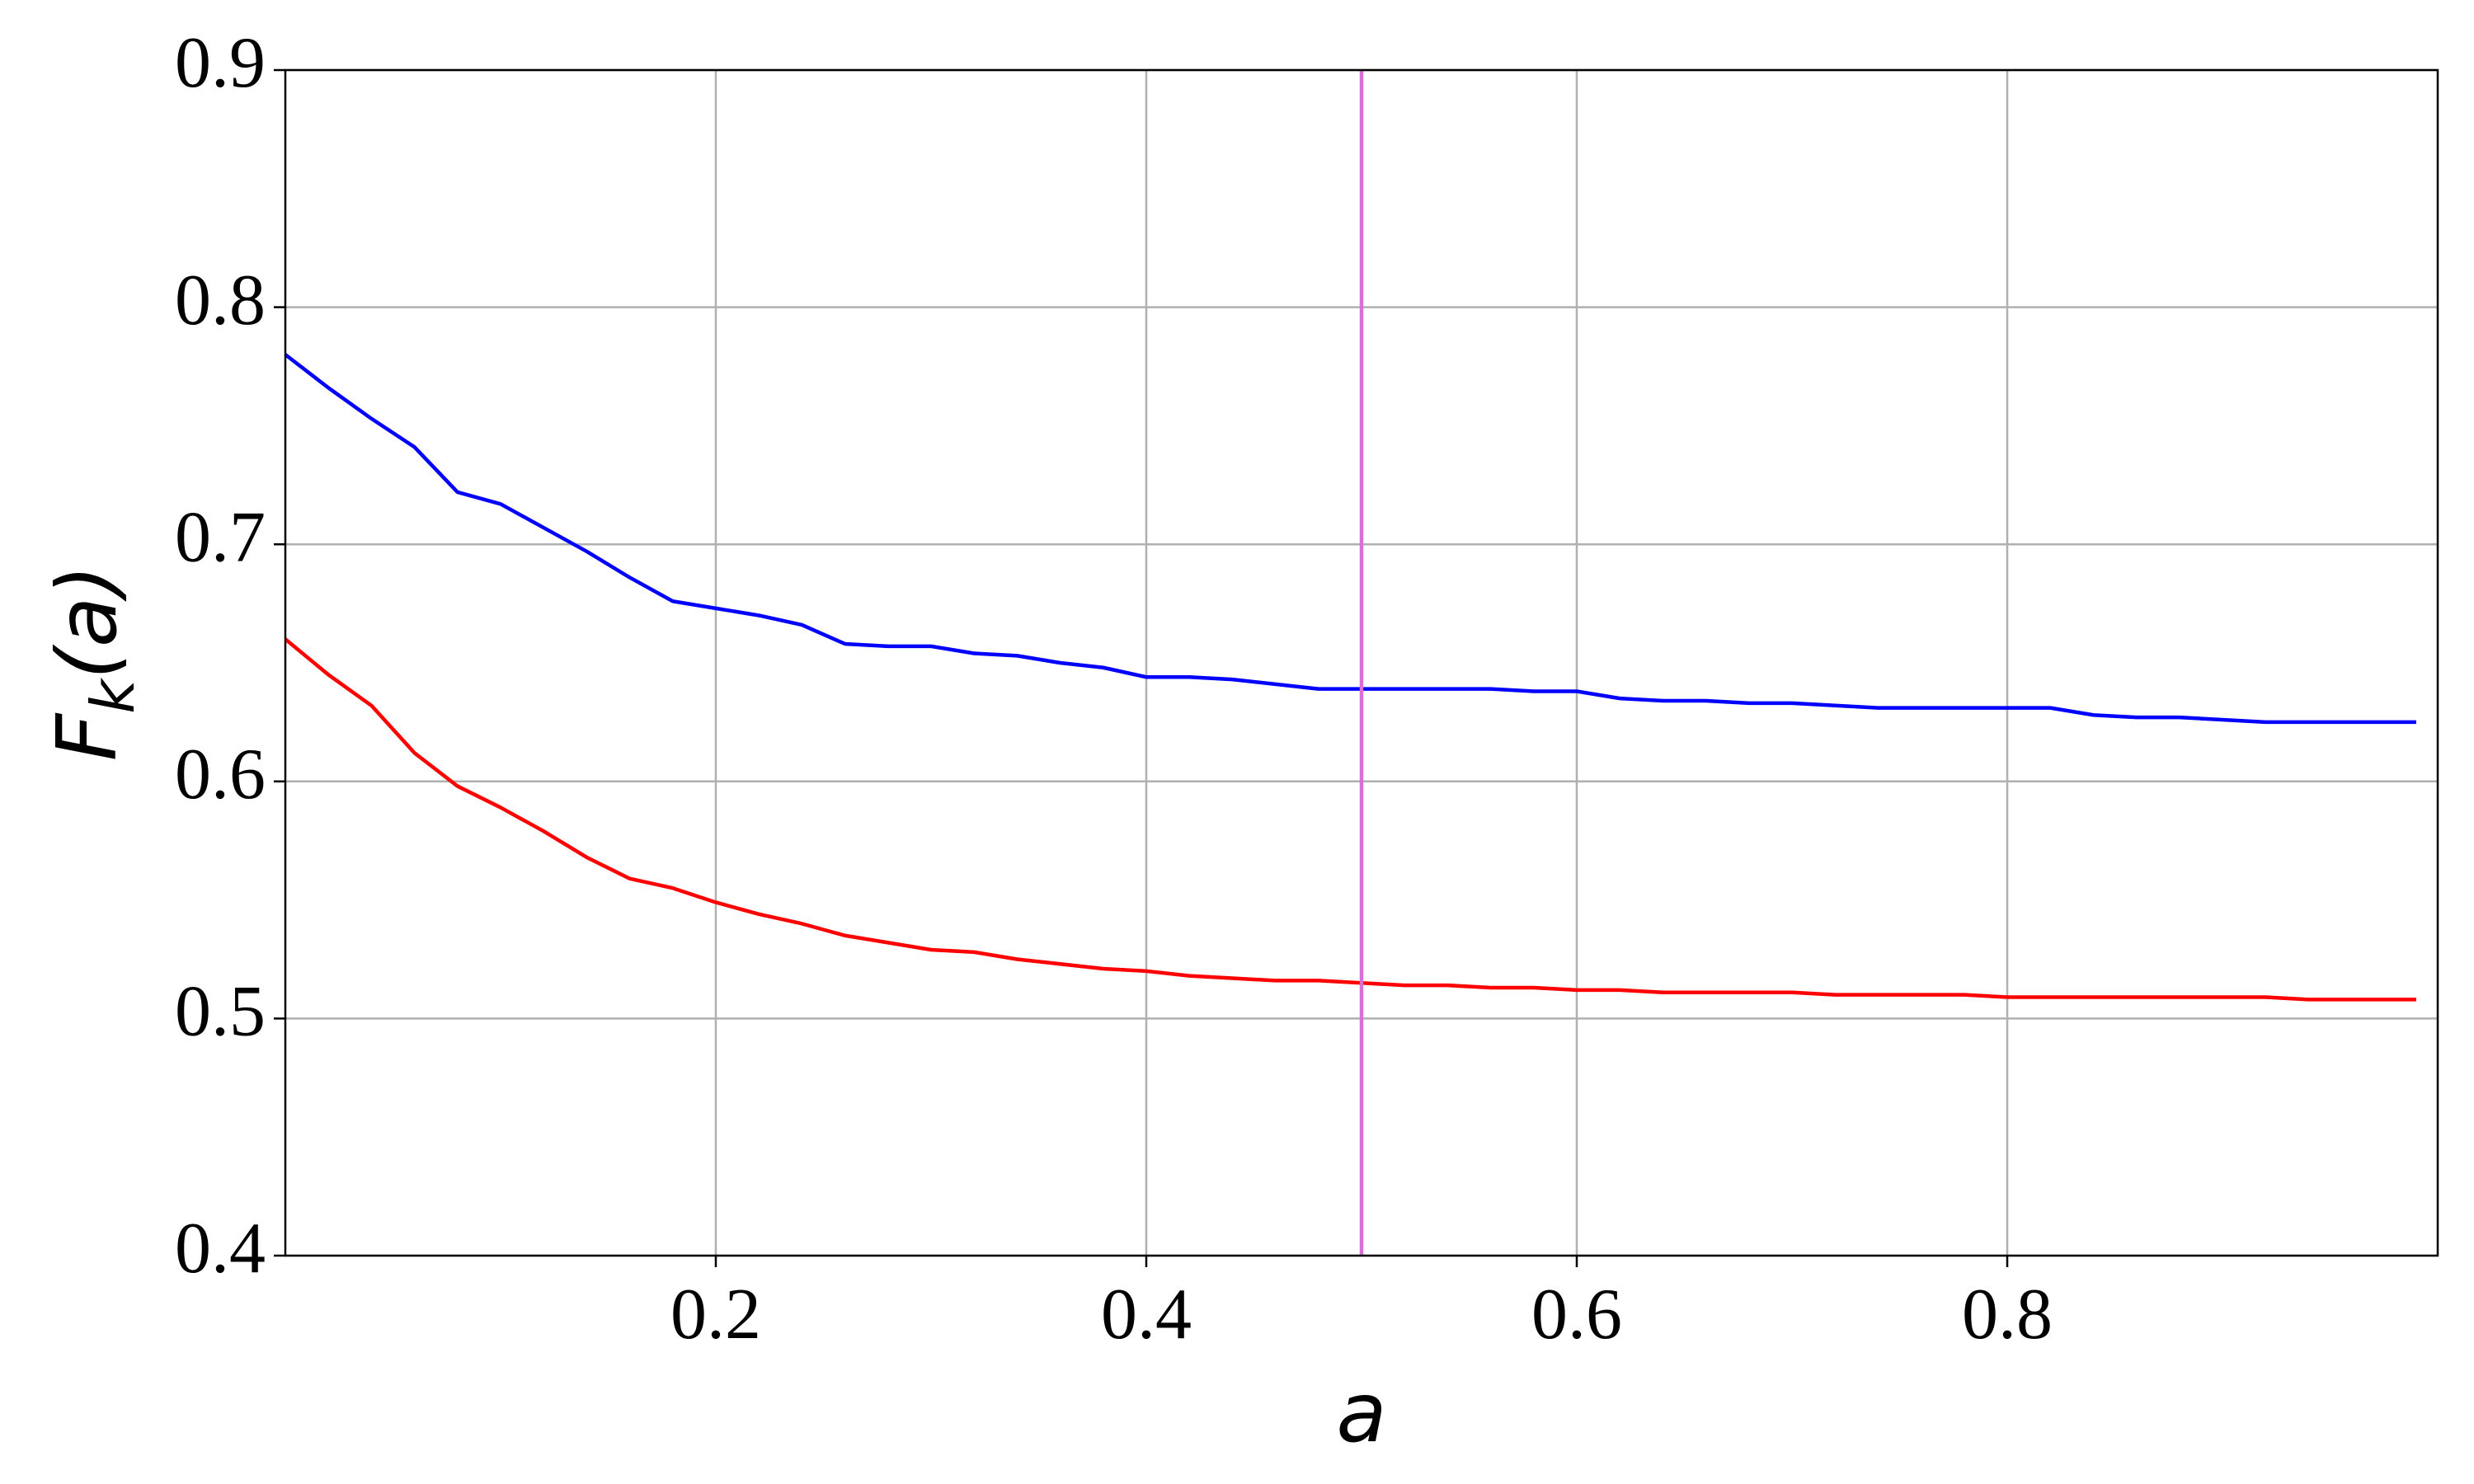 This screenshot has width=2474, height=1484. What do you see at coordinates (715, 1315) in the screenshot?
I see `x-tick-label: 0.2` at bounding box center [715, 1315].